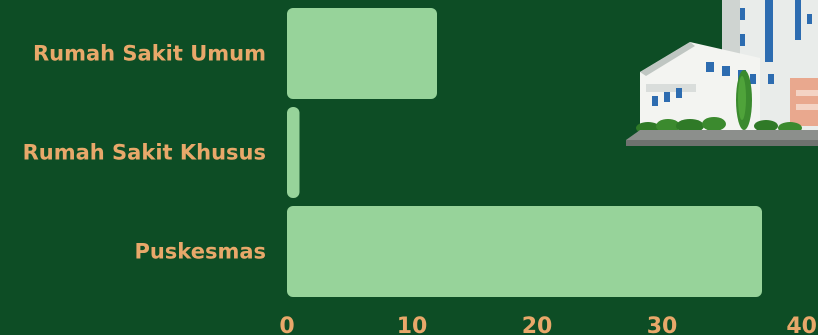  I want to click on x-tick-label: 40, so click(801, 324).